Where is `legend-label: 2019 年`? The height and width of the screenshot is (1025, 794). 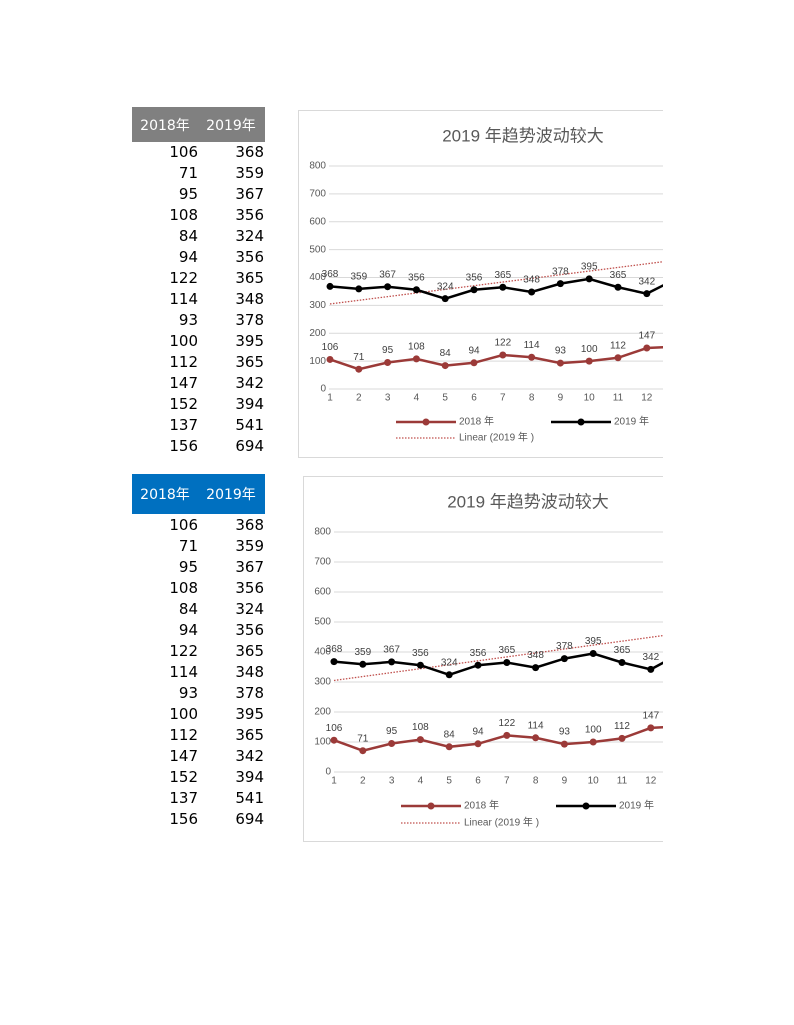 legend-label: 2019 年 is located at coordinates (636, 805).